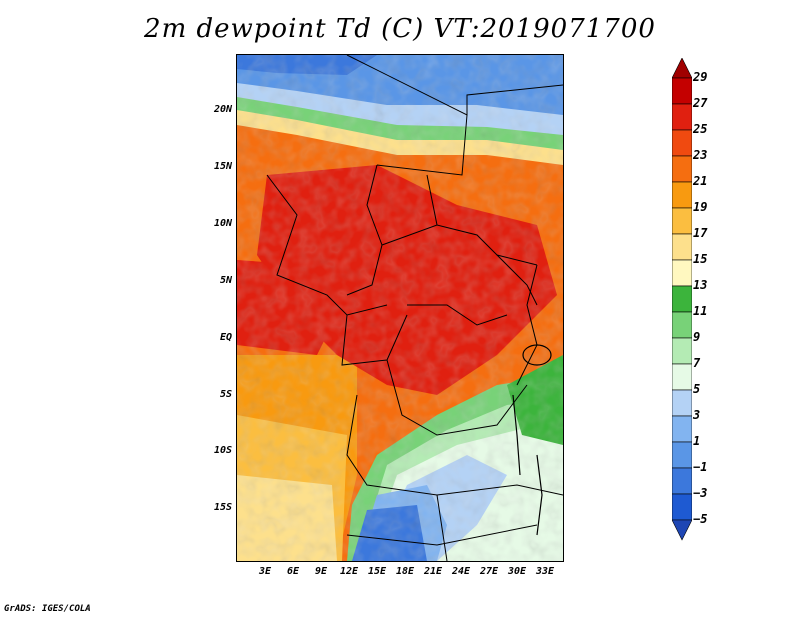 The width and height of the screenshot is (800, 618). What do you see at coordinates (697, 415) in the screenshot?
I see `colorbar-label: 3` at bounding box center [697, 415].